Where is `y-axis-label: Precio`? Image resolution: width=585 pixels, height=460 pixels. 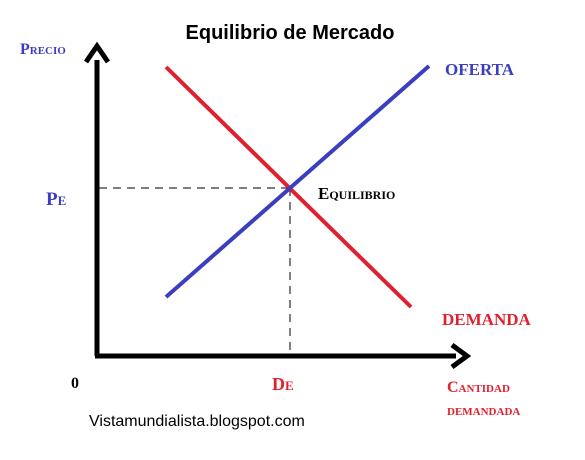 y-axis-label: Precio is located at coordinates (43, 49).